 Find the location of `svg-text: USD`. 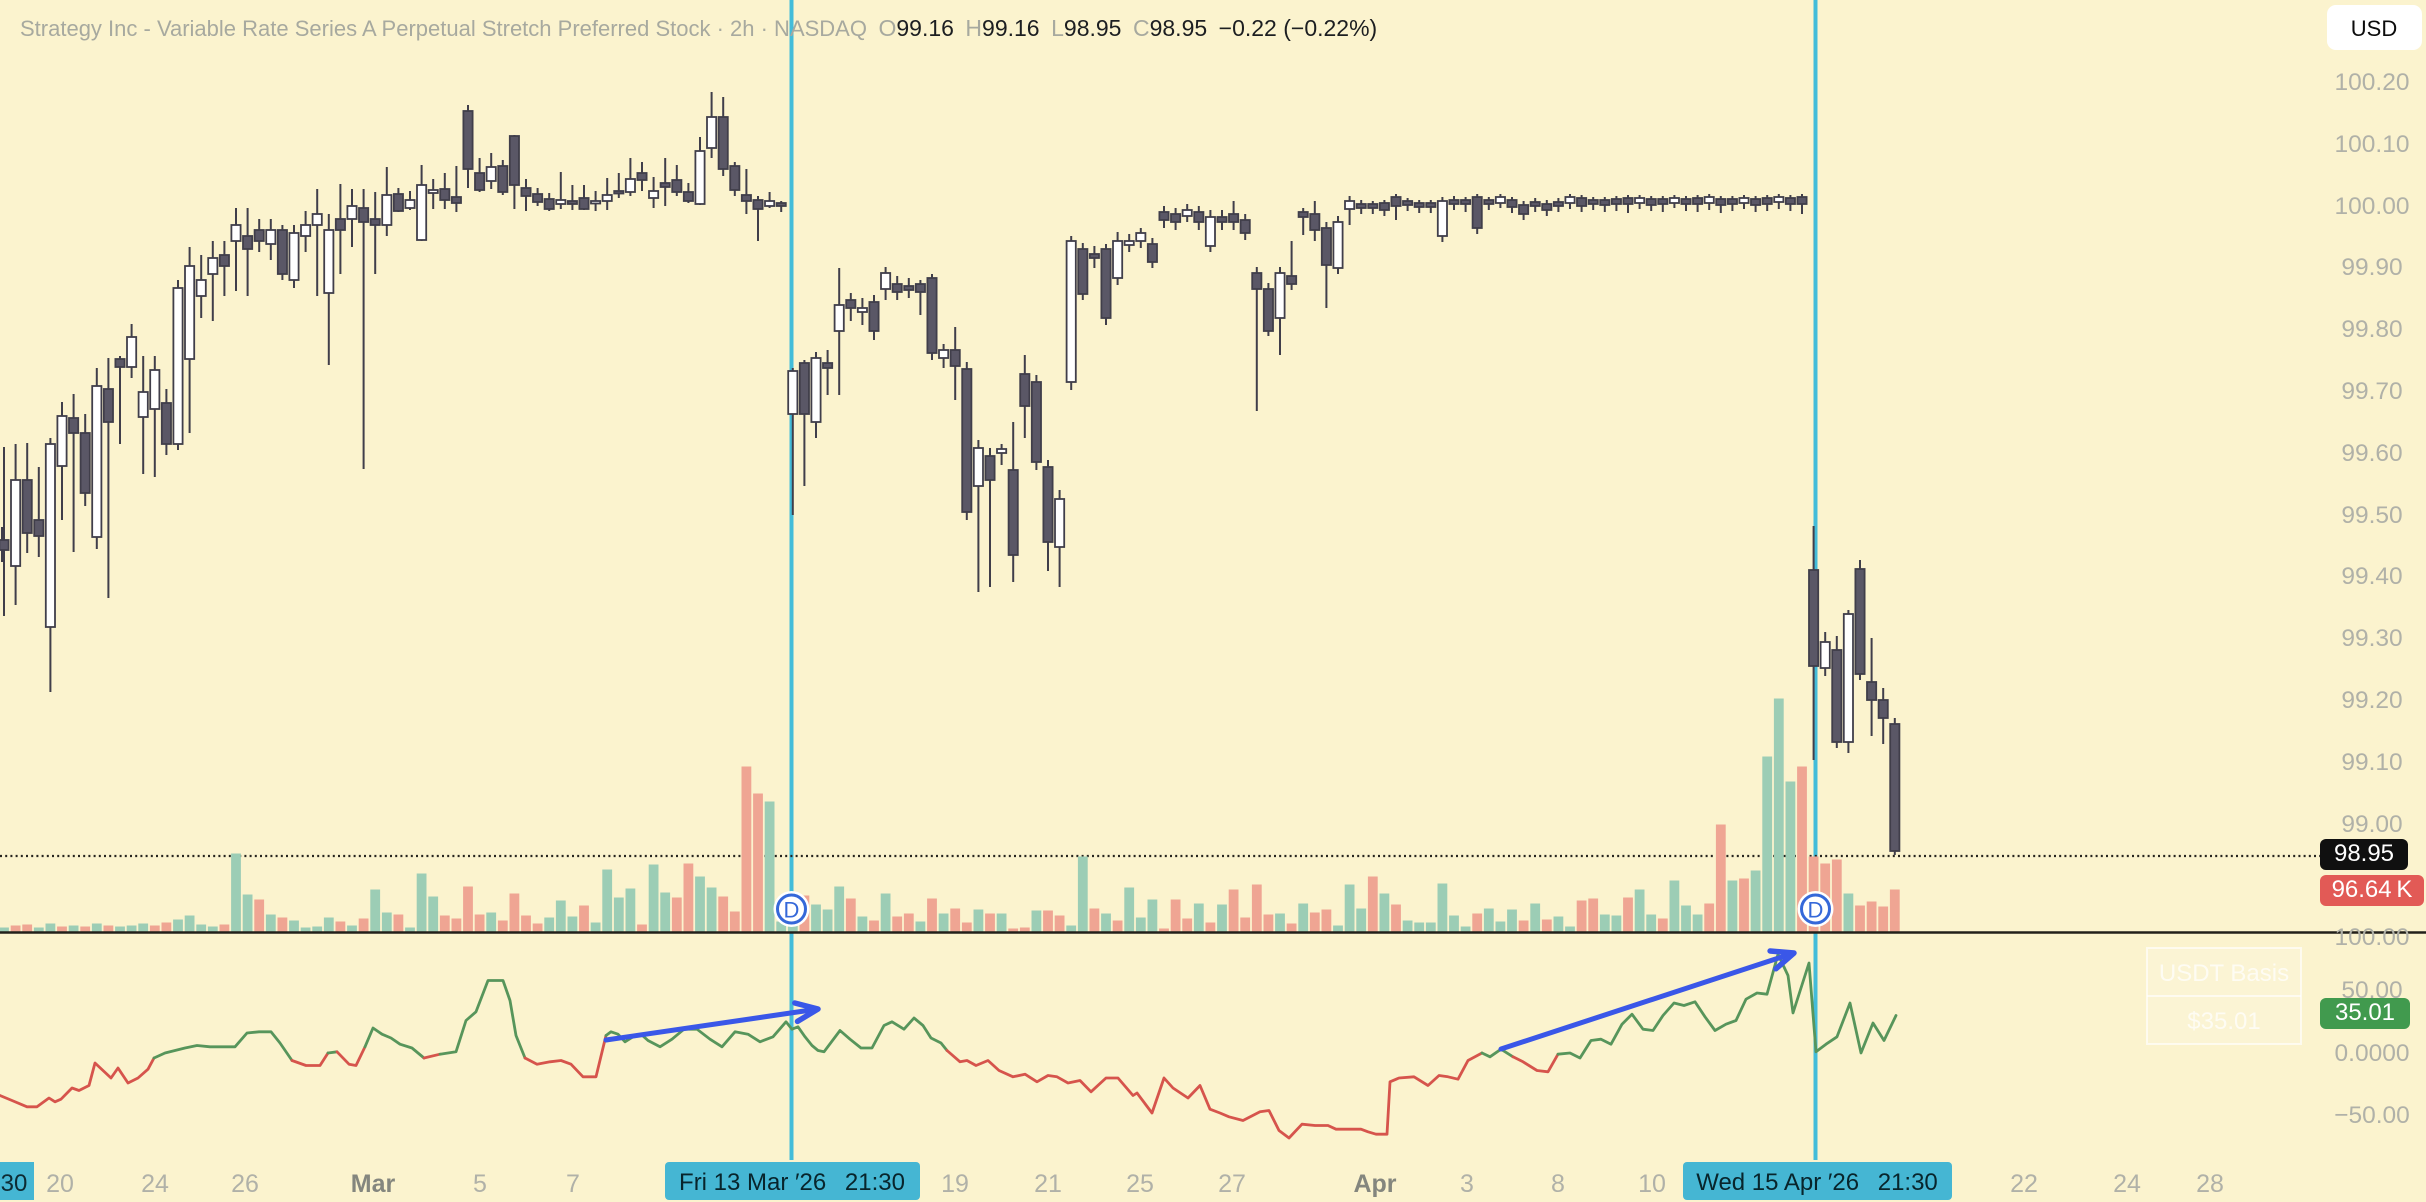

svg-text: USD is located at coordinates (2374, 28).